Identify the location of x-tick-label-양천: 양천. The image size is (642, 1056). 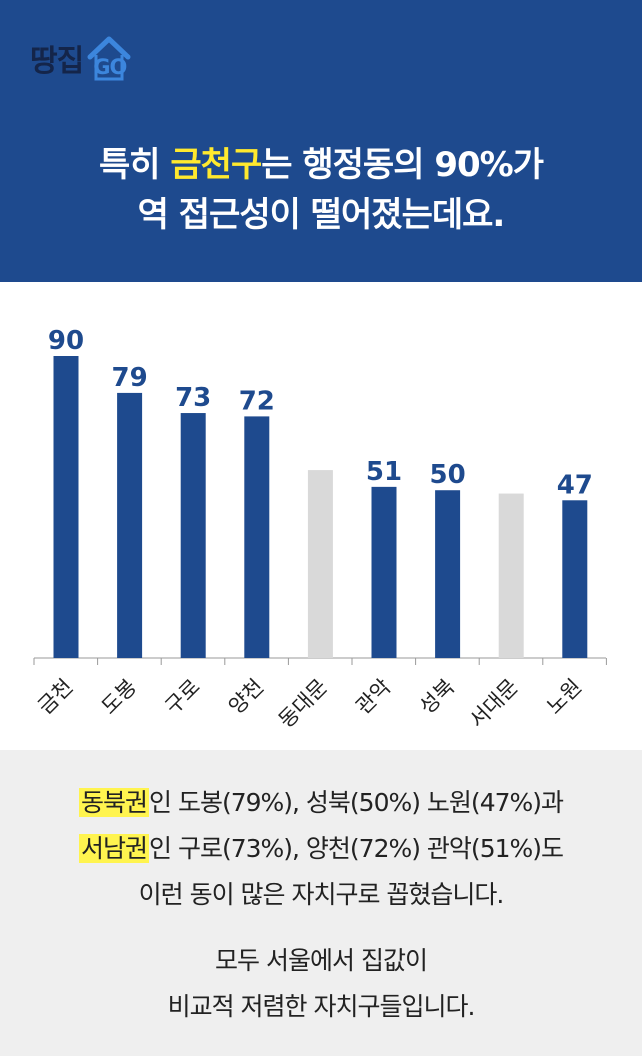
(246, 697).